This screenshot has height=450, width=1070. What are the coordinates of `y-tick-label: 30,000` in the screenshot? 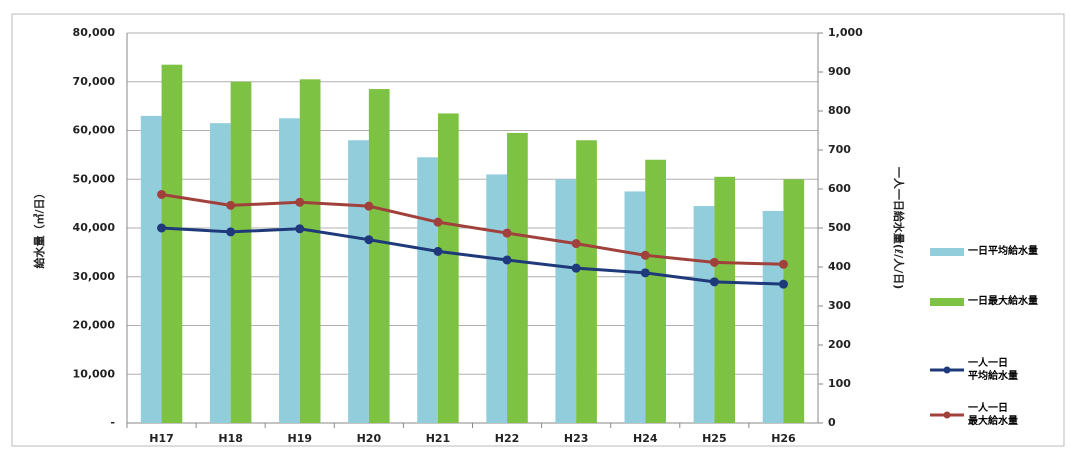 It's located at (94, 276).